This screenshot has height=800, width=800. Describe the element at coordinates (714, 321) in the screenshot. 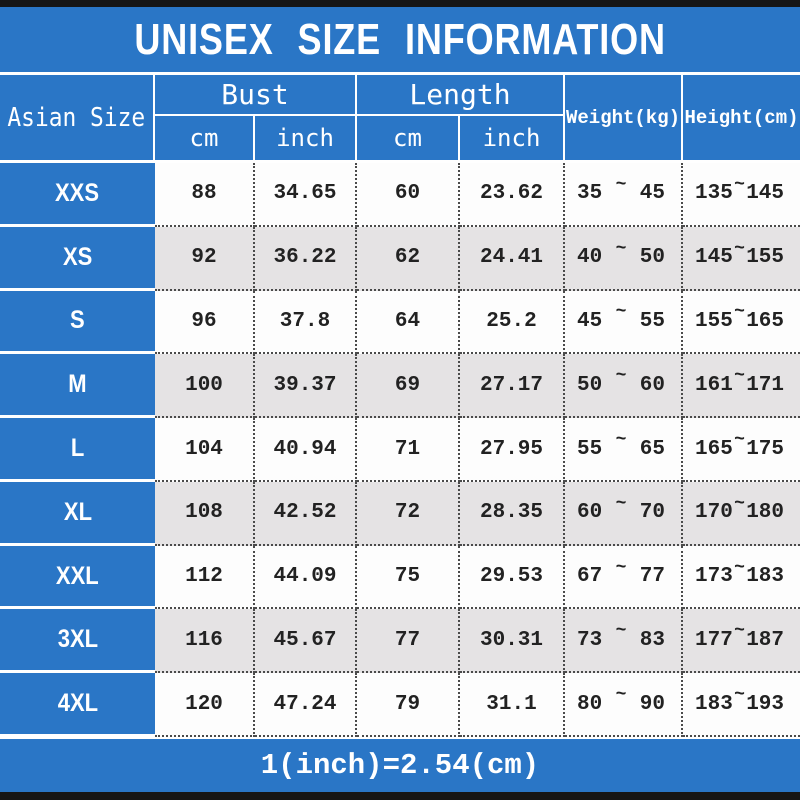

I see `height-min: 155` at that location.